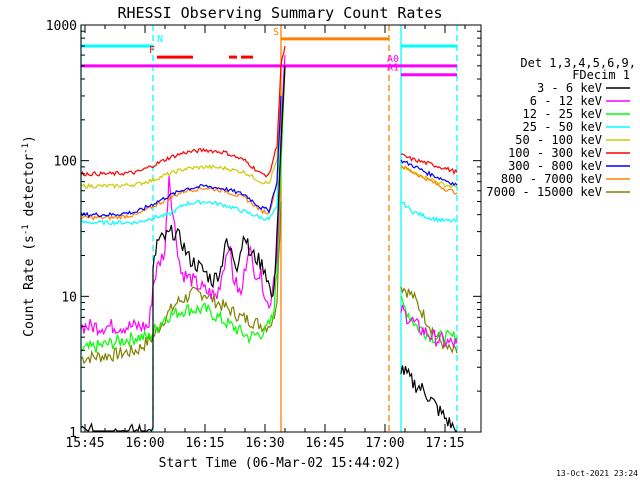 Image resolution: width=640 pixels, height=480 pixels. Describe the element at coordinates (601, 75) in the screenshot. I see `legend-header-decimation: FDecim 1` at that location.